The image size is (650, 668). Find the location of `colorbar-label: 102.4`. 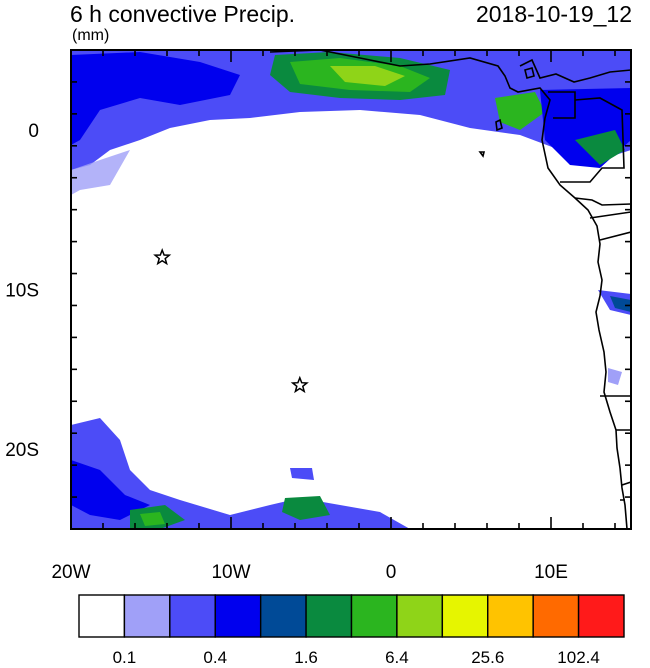

colorbar-label: 102.4 is located at coordinates (578, 657).